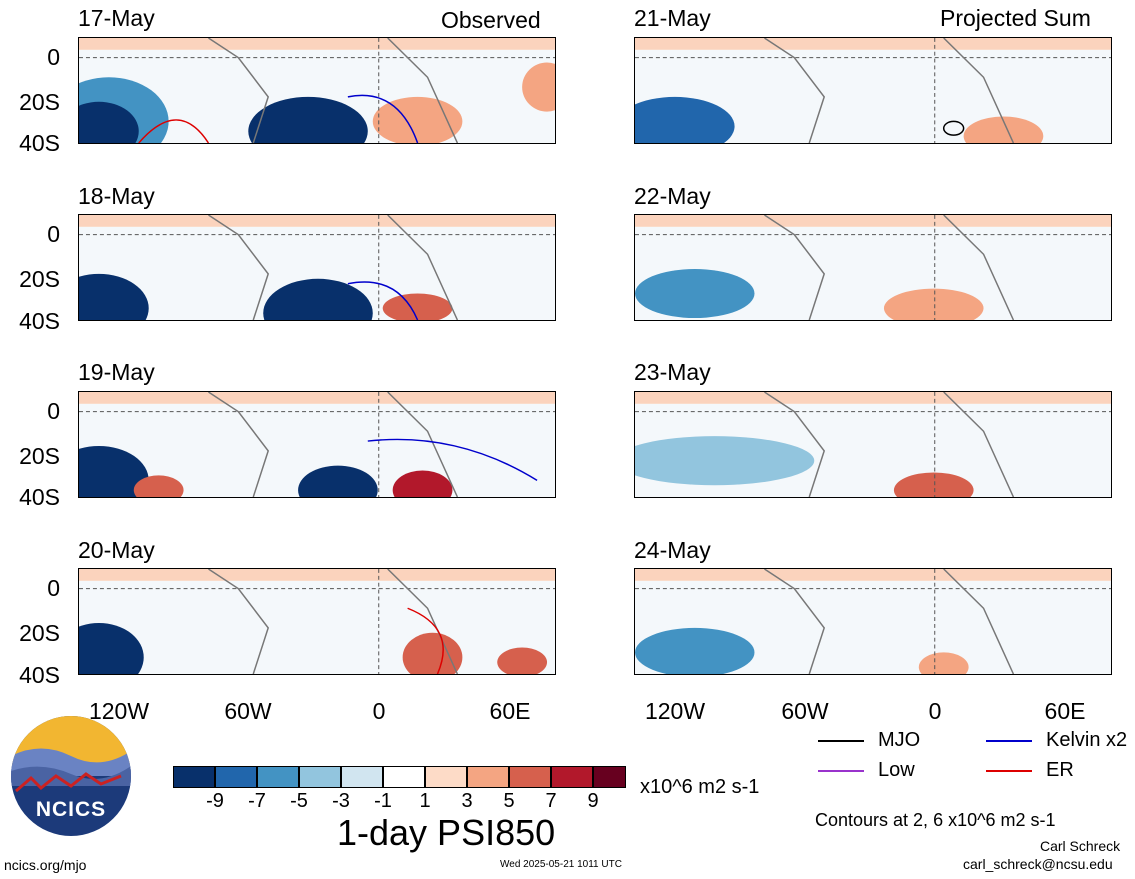  I want to click on panel-date-proj-3: 23-May, so click(672, 372).